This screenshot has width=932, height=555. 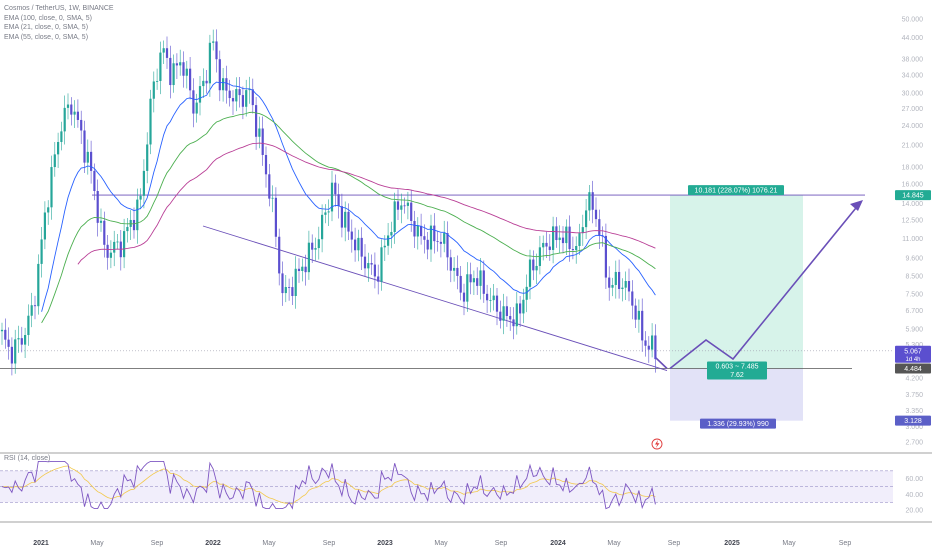 What do you see at coordinates (914, 329) in the screenshot?
I see `y-tick-label: 5.900` at bounding box center [914, 329].